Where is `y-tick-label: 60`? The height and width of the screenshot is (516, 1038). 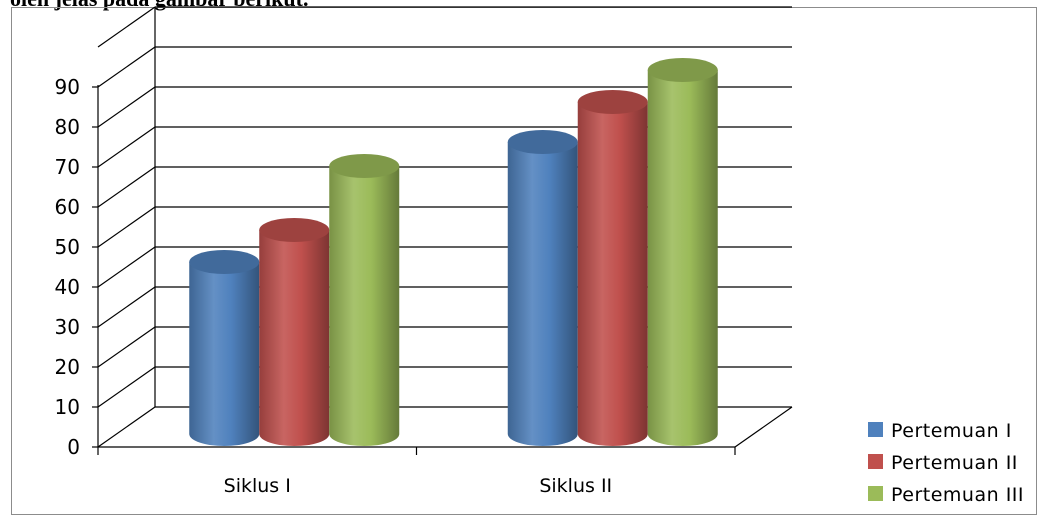
y-tick-label: 60 is located at coordinates (67, 207).